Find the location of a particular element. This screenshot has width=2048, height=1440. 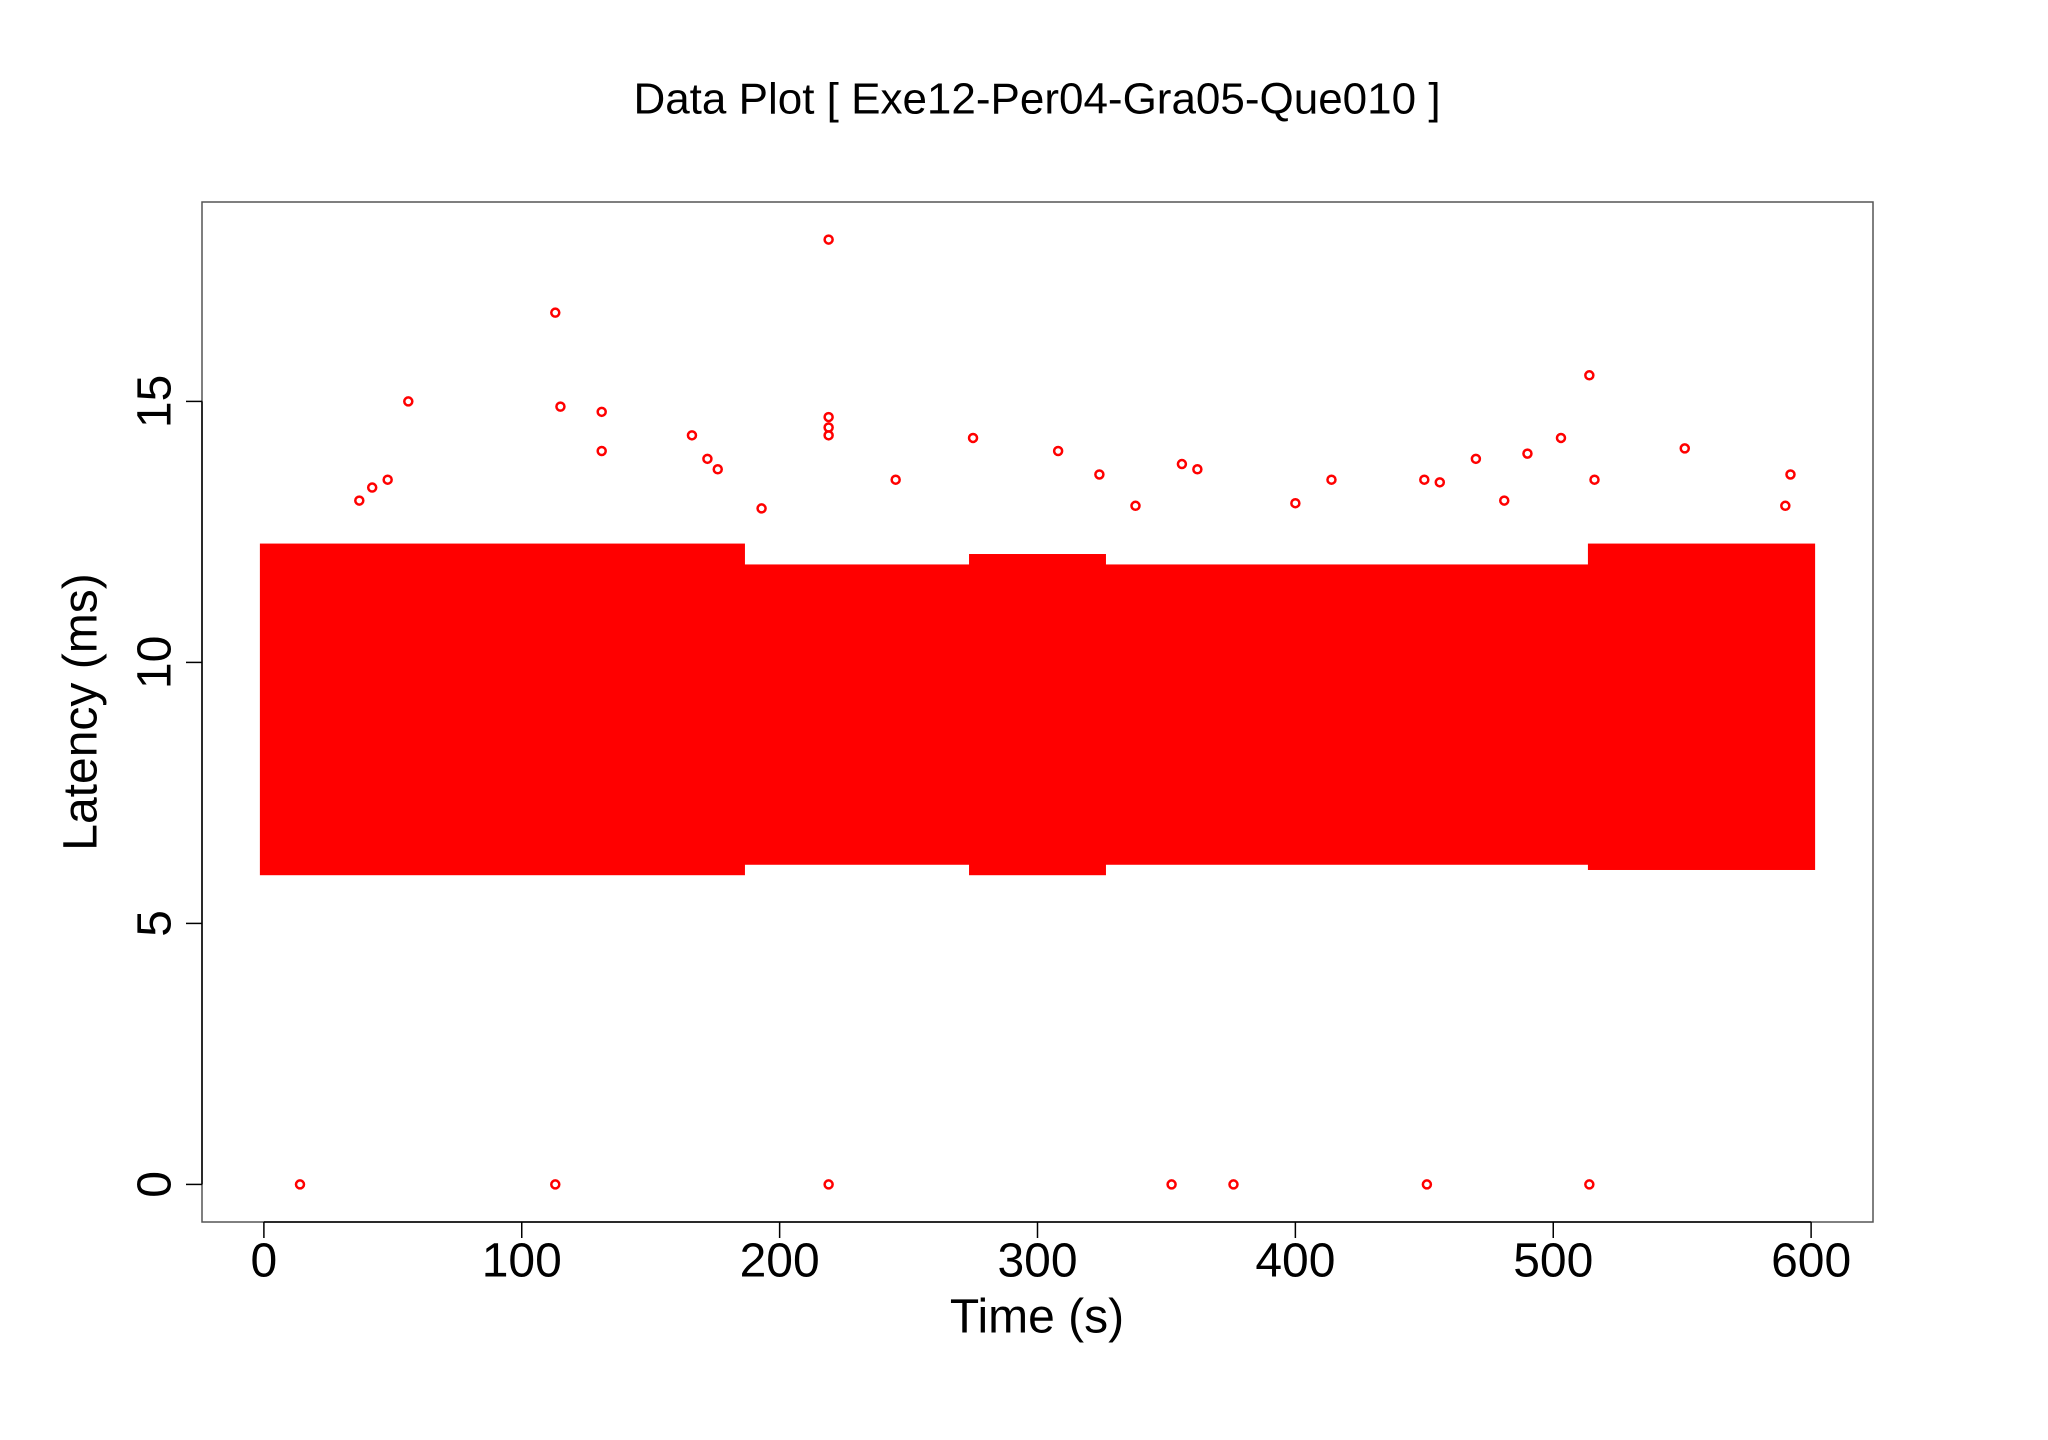

x-tick-label: 500 is located at coordinates (1553, 1261).